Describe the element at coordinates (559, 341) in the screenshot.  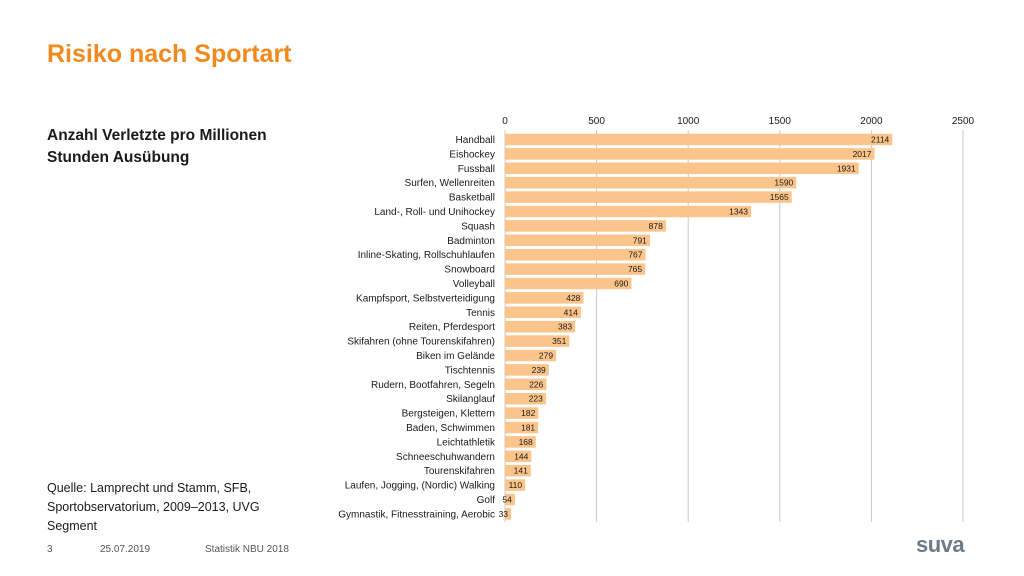
I see `value-label: 351` at that location.